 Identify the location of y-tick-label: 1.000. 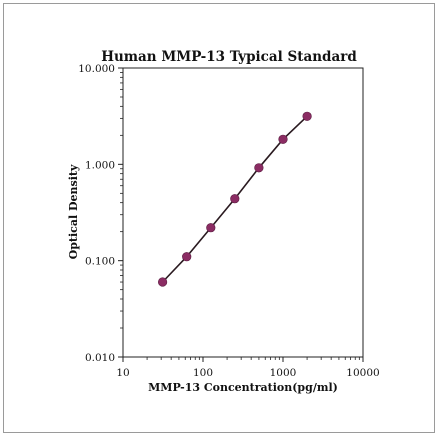
(100, 165).